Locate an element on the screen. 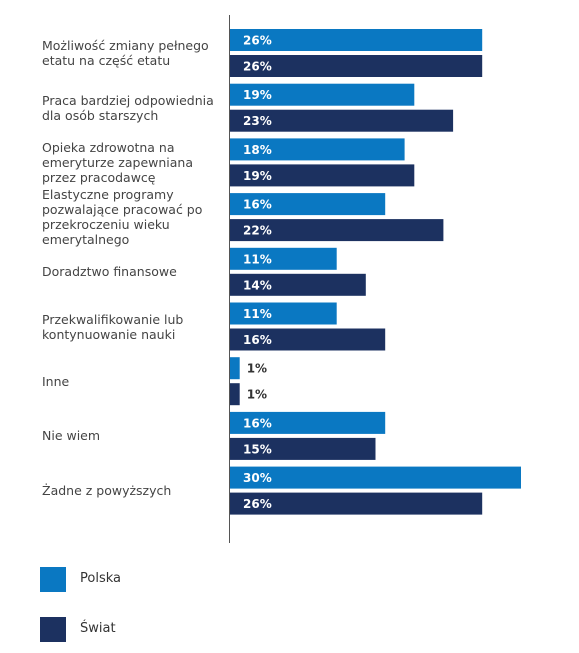  category-label: Inne is located at coordinates (56, 381).